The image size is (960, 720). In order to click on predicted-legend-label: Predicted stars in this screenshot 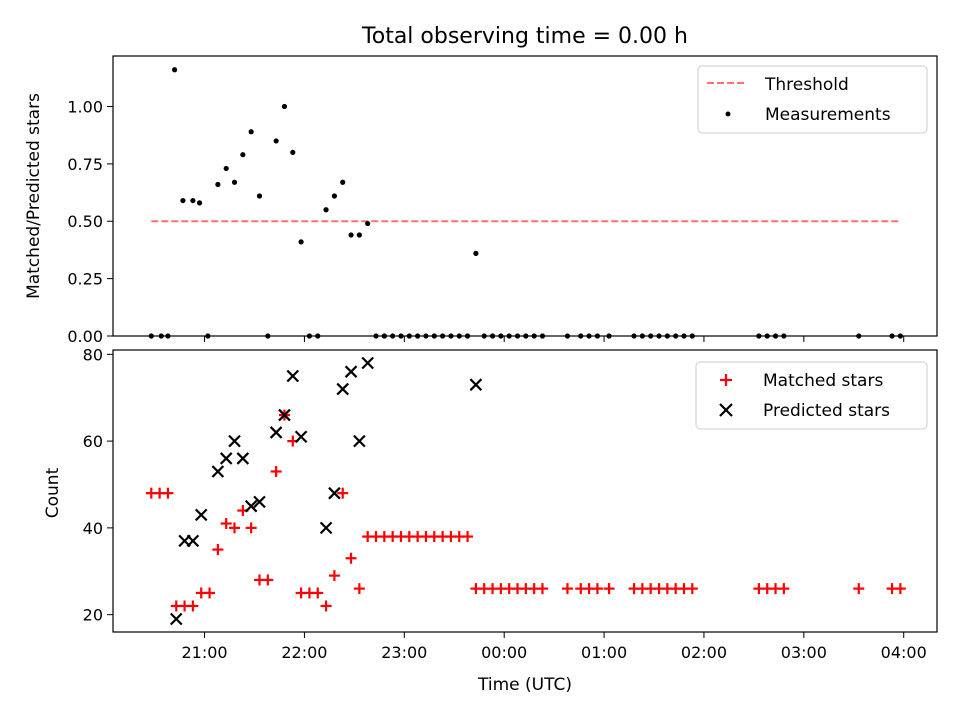, I will do `click(826, 411)`.